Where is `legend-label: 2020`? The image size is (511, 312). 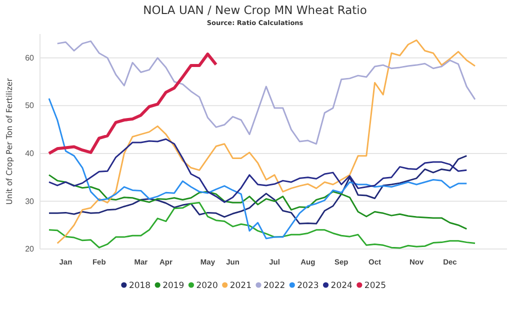 legend-label: 2020 is located at coordinates (207, 286).